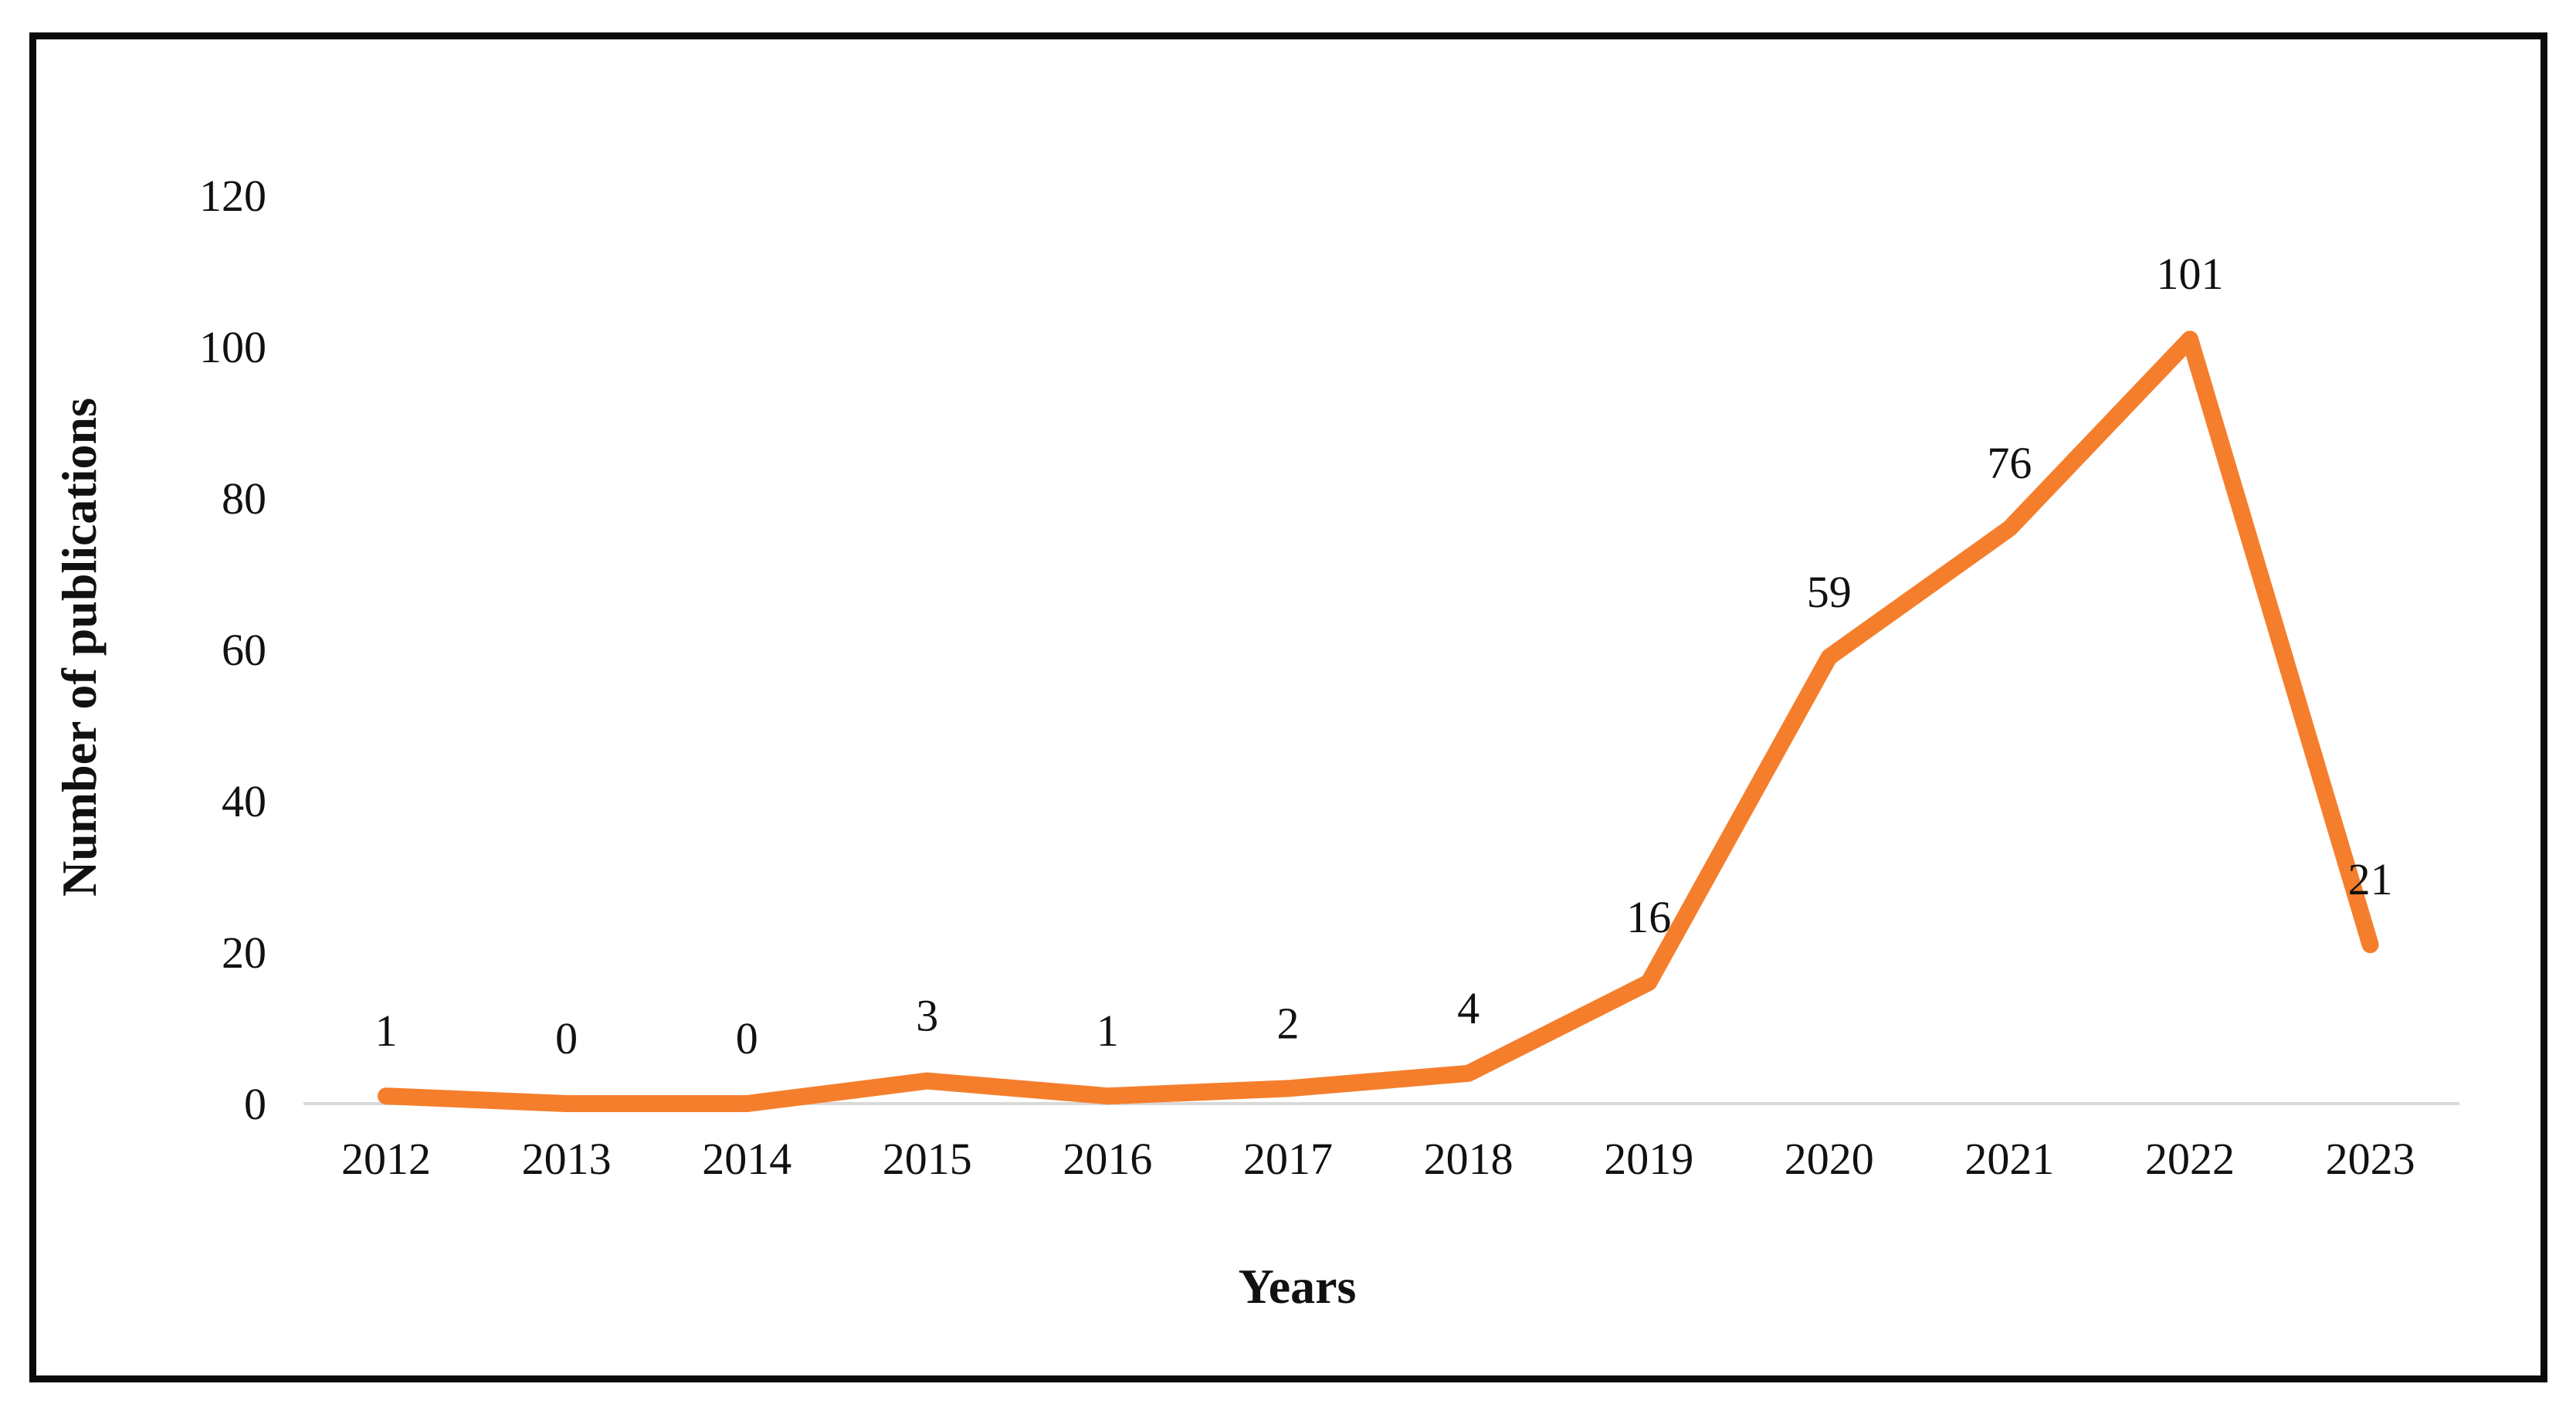  Describe the element at coordinates (2370, 879) in the screenshot. I see `data-label: 21` at that location.